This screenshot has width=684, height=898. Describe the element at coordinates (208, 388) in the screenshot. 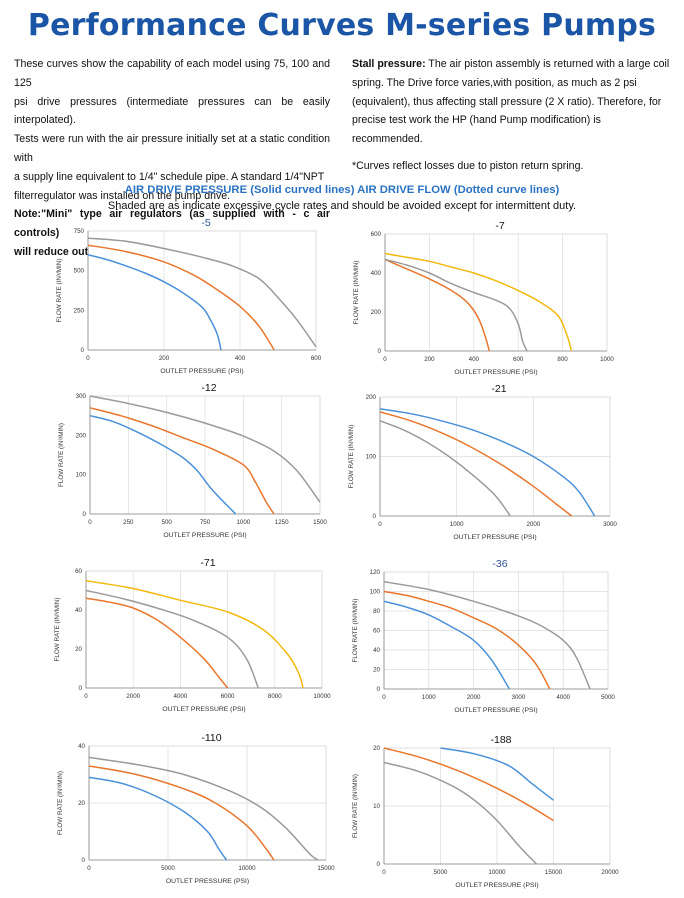

I see `chart-title: -12` at that location.